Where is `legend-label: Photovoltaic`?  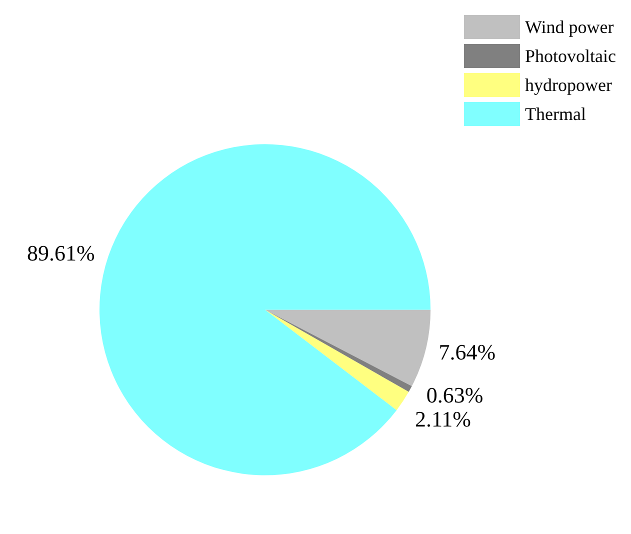 legend-label: Photovoltaic is located at coordinates (570, 56).